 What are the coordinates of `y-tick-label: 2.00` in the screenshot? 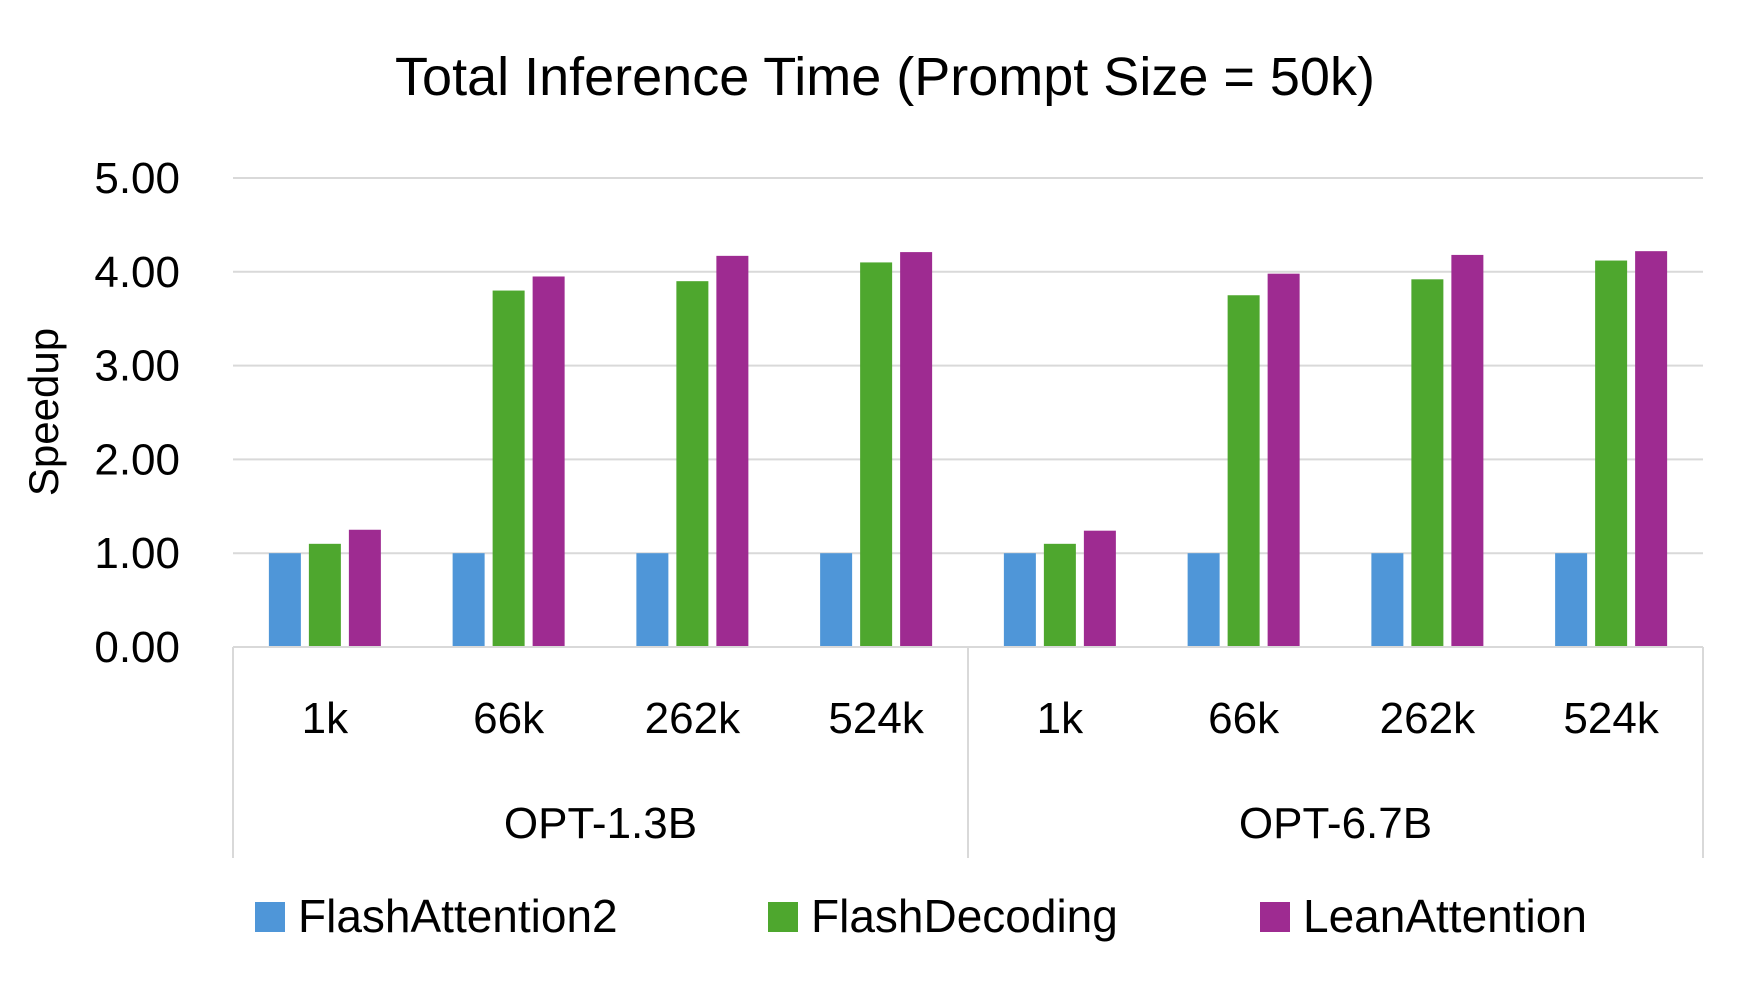 It's located at (137, 459).